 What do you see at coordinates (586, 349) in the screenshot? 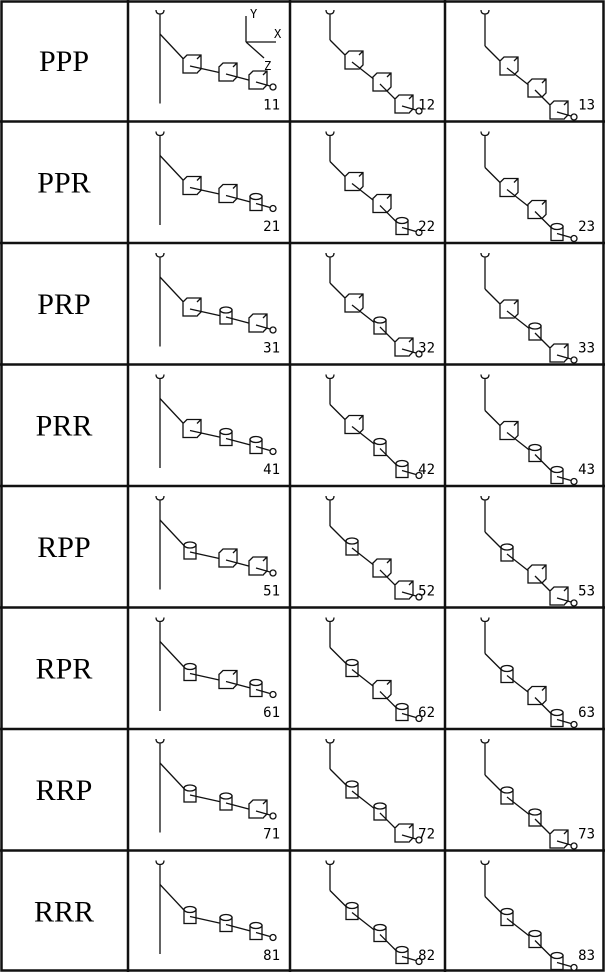
I see `cell-number: 33` at bounding box center [586, 349].